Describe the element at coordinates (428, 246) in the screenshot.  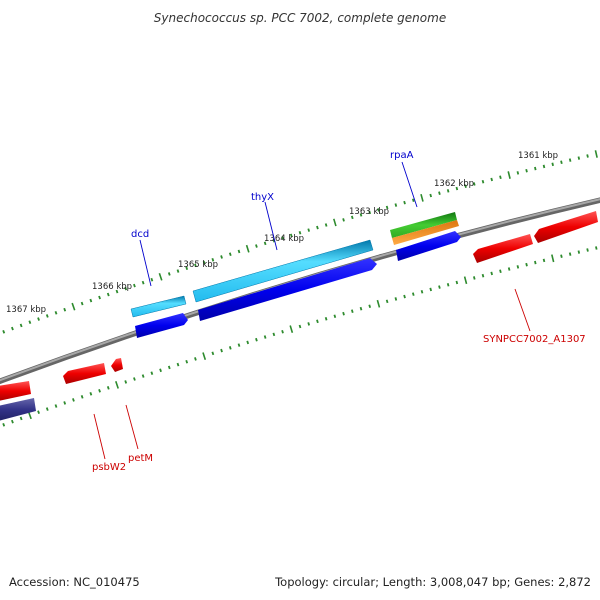
I see `feature-rpaA-blue` at that location.